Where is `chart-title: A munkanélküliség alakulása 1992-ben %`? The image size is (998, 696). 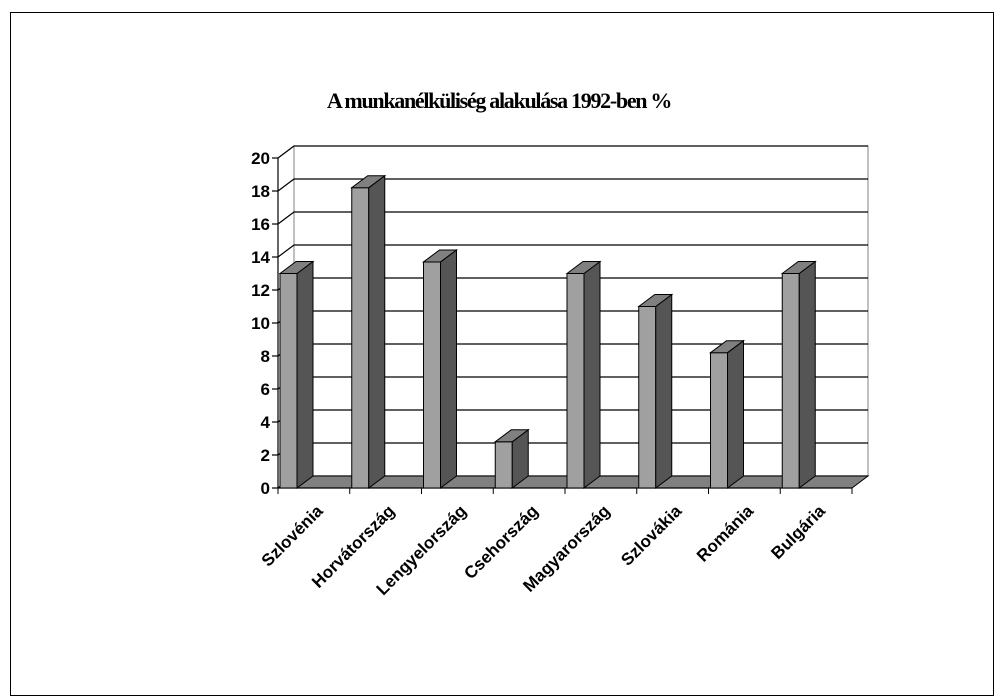 chart-title: A munkanélküliség alakulása 1992-ben % is located at coordinates (499, 100).